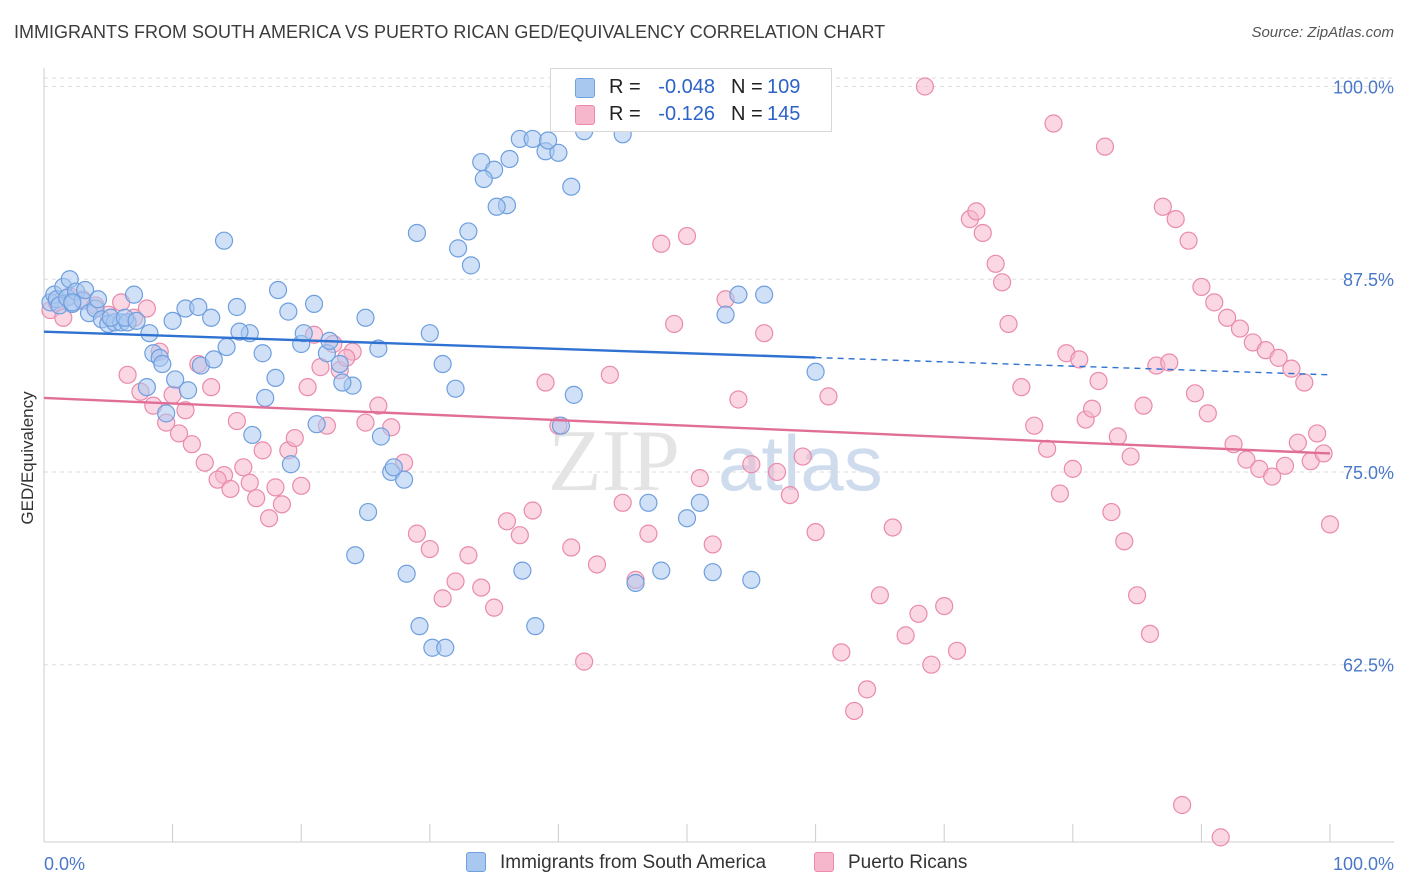 The height and width of the screenshot is (892, 1406). Describe the element at coordinates (687, 392) in the screenshot. I see `trend-lines` at that location.